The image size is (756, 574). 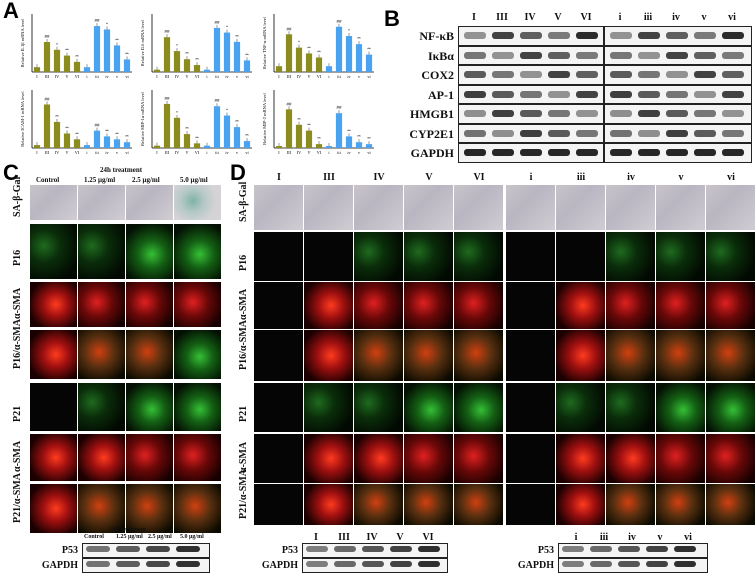 I want to click on row-label: P16, so click(x=243, y=262).